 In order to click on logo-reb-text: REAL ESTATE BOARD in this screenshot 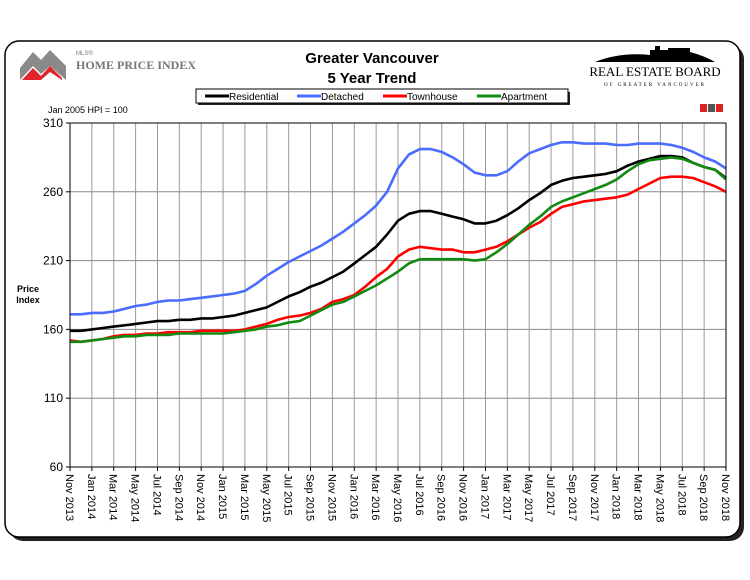, I will do `click(654, 71)`.